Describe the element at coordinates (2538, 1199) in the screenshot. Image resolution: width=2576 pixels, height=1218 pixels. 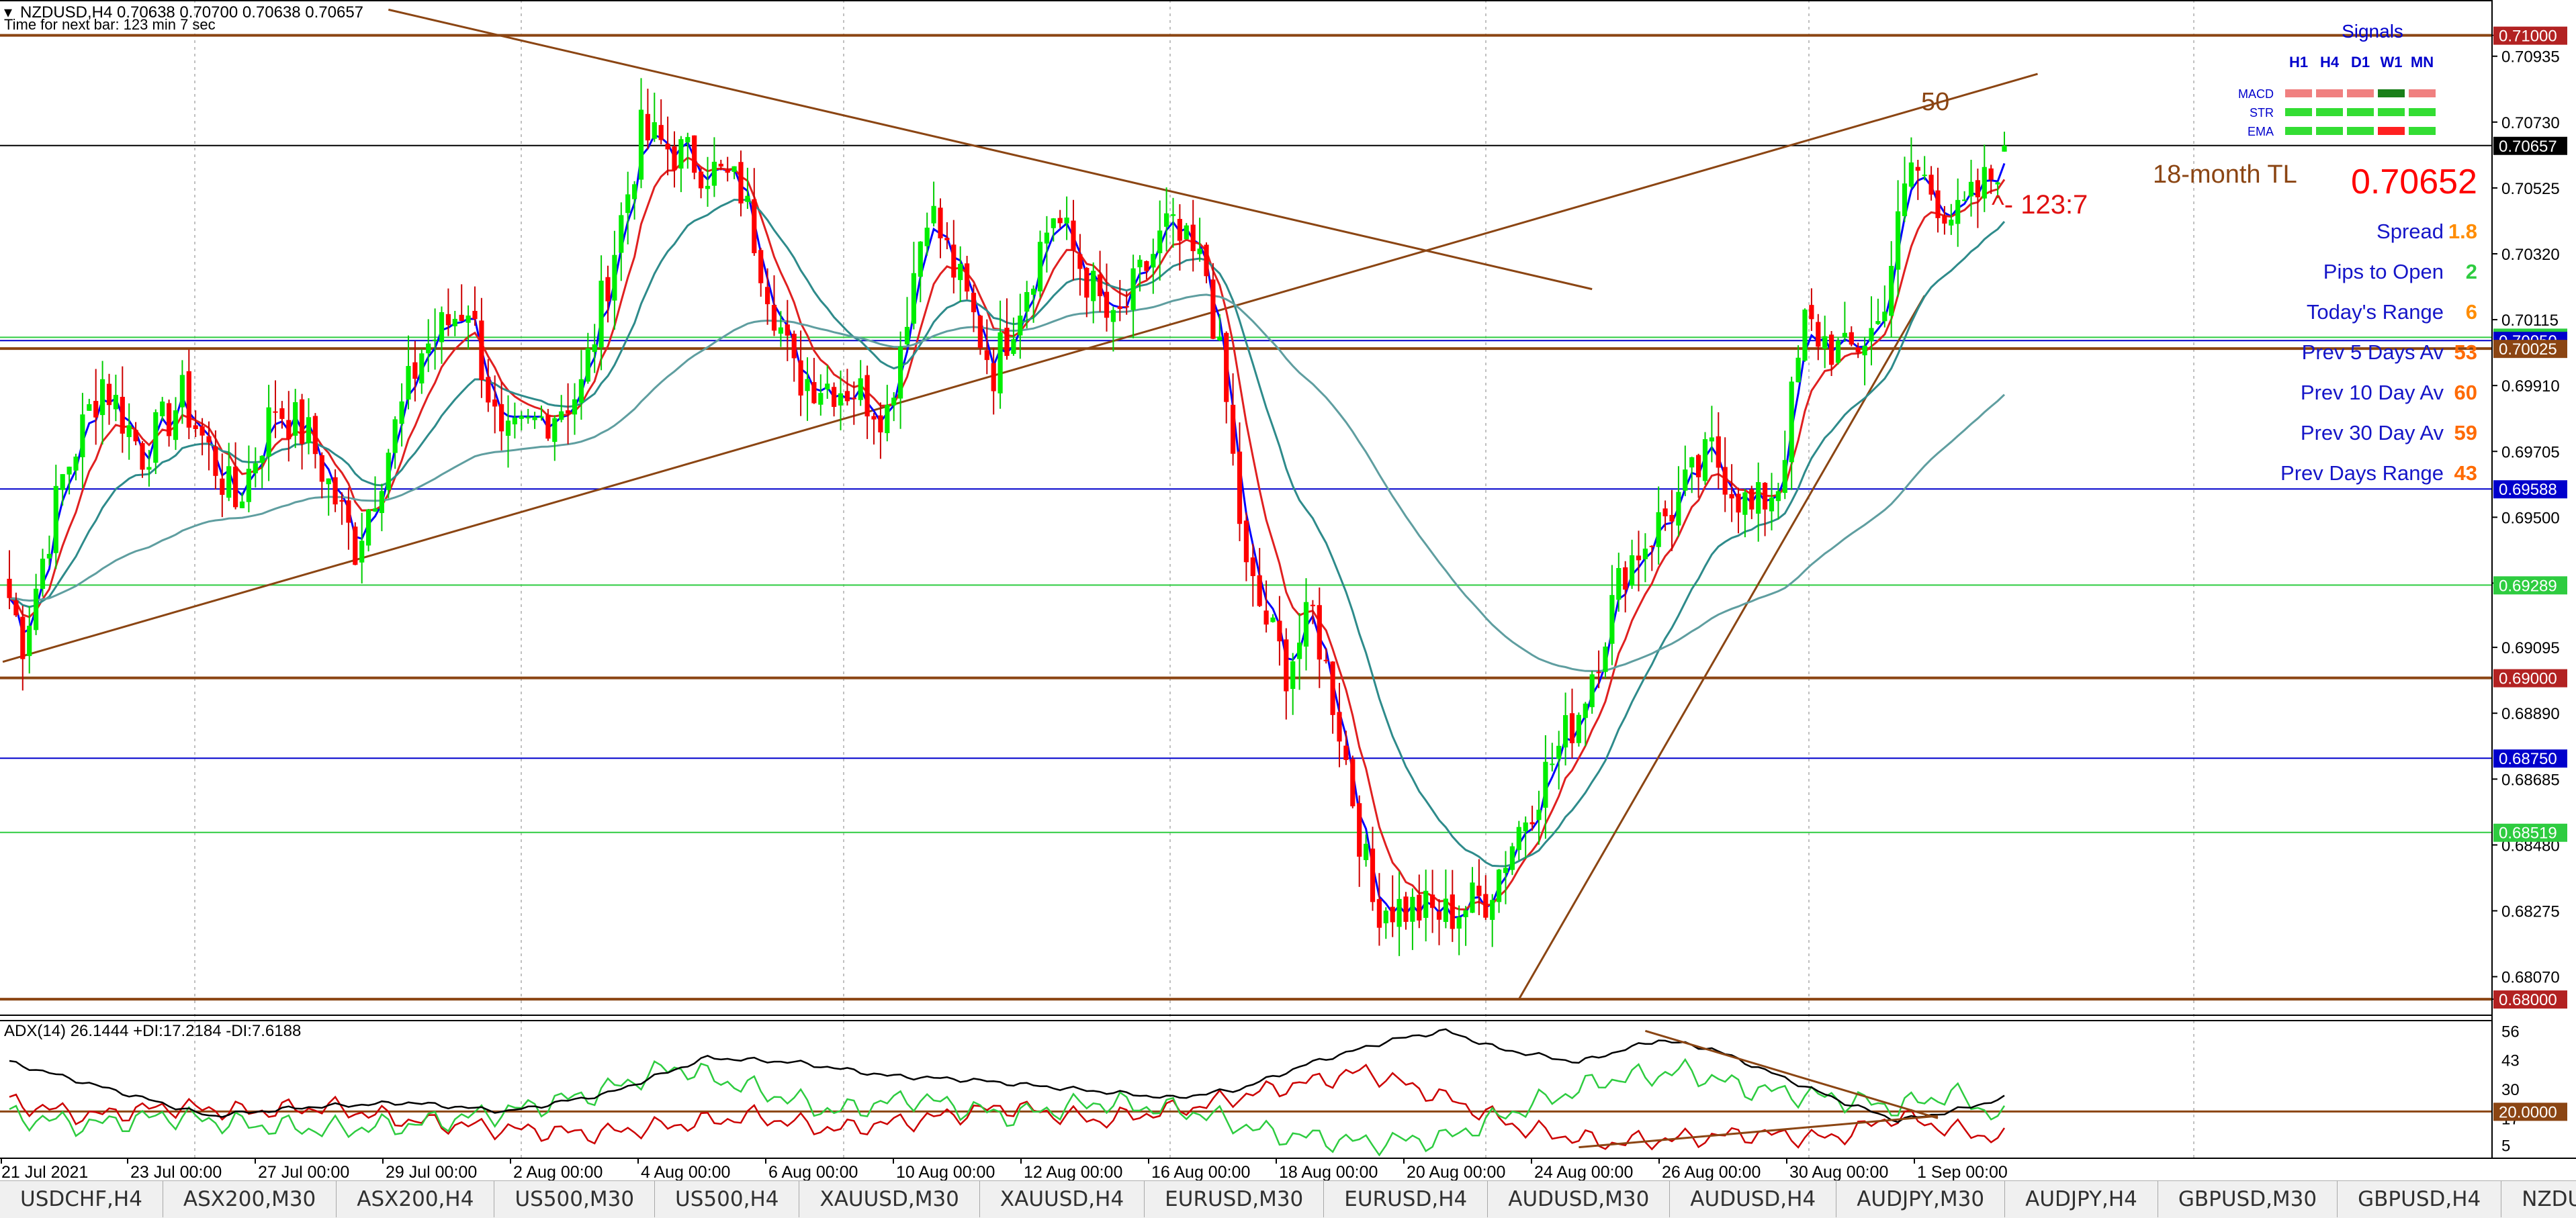
I see `chart-tab-nzdusd-m30: NZDUSD,M30` at that location.